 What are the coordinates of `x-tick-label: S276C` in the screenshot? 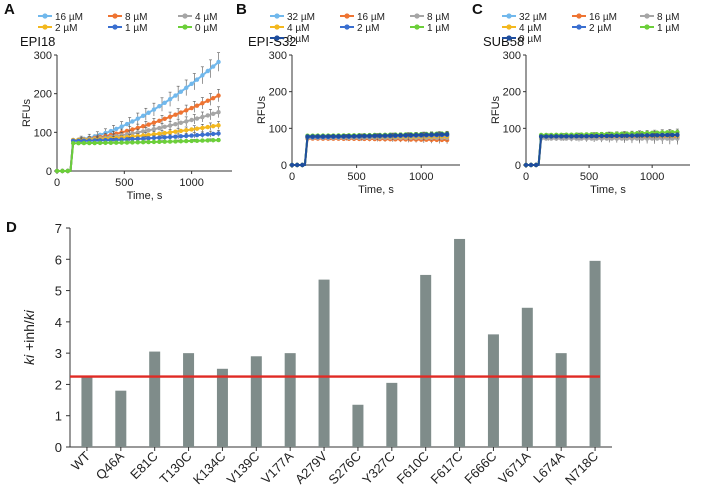 It's located at (344, 468).